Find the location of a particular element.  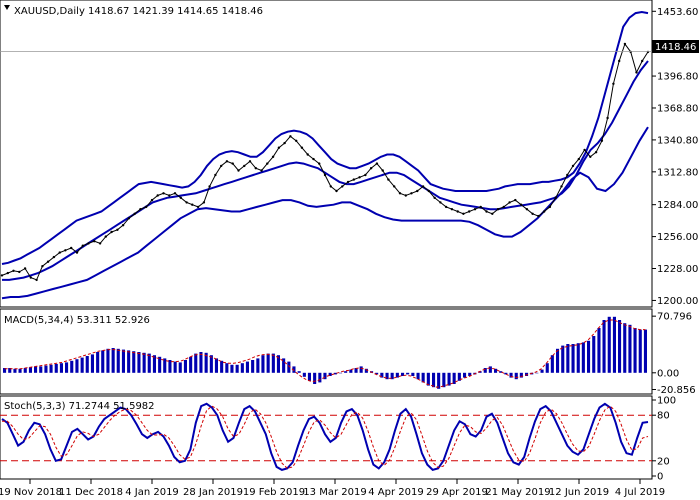

macd-tick-label: -20.856 is located at coordinates (676, 390).